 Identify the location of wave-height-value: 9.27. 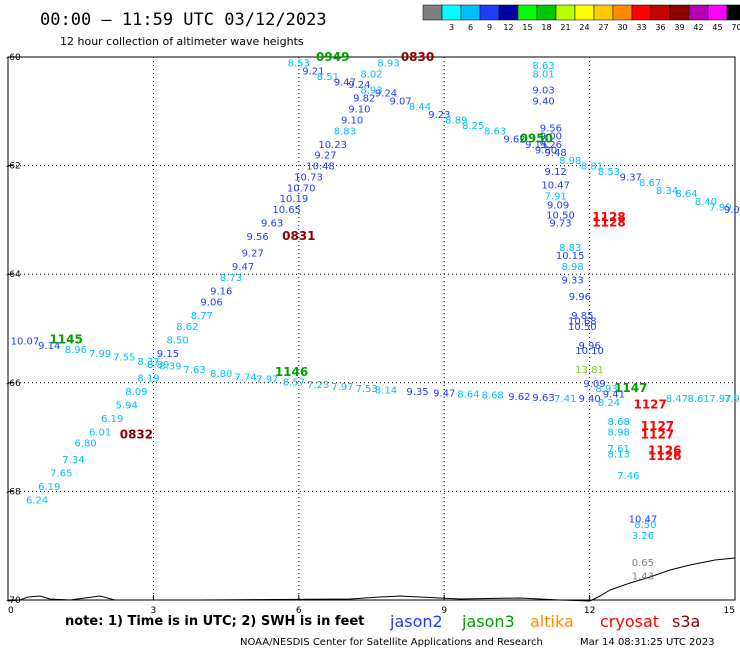
(253, 253).